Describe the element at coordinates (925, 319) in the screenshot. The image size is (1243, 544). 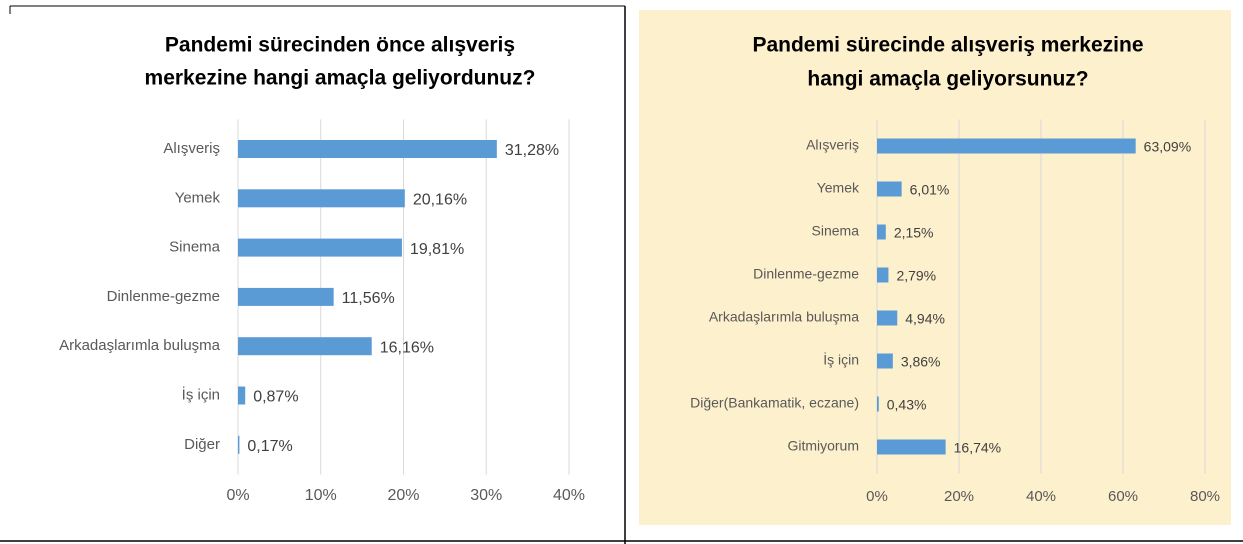
I see `data-label: 4,94%` at that location.